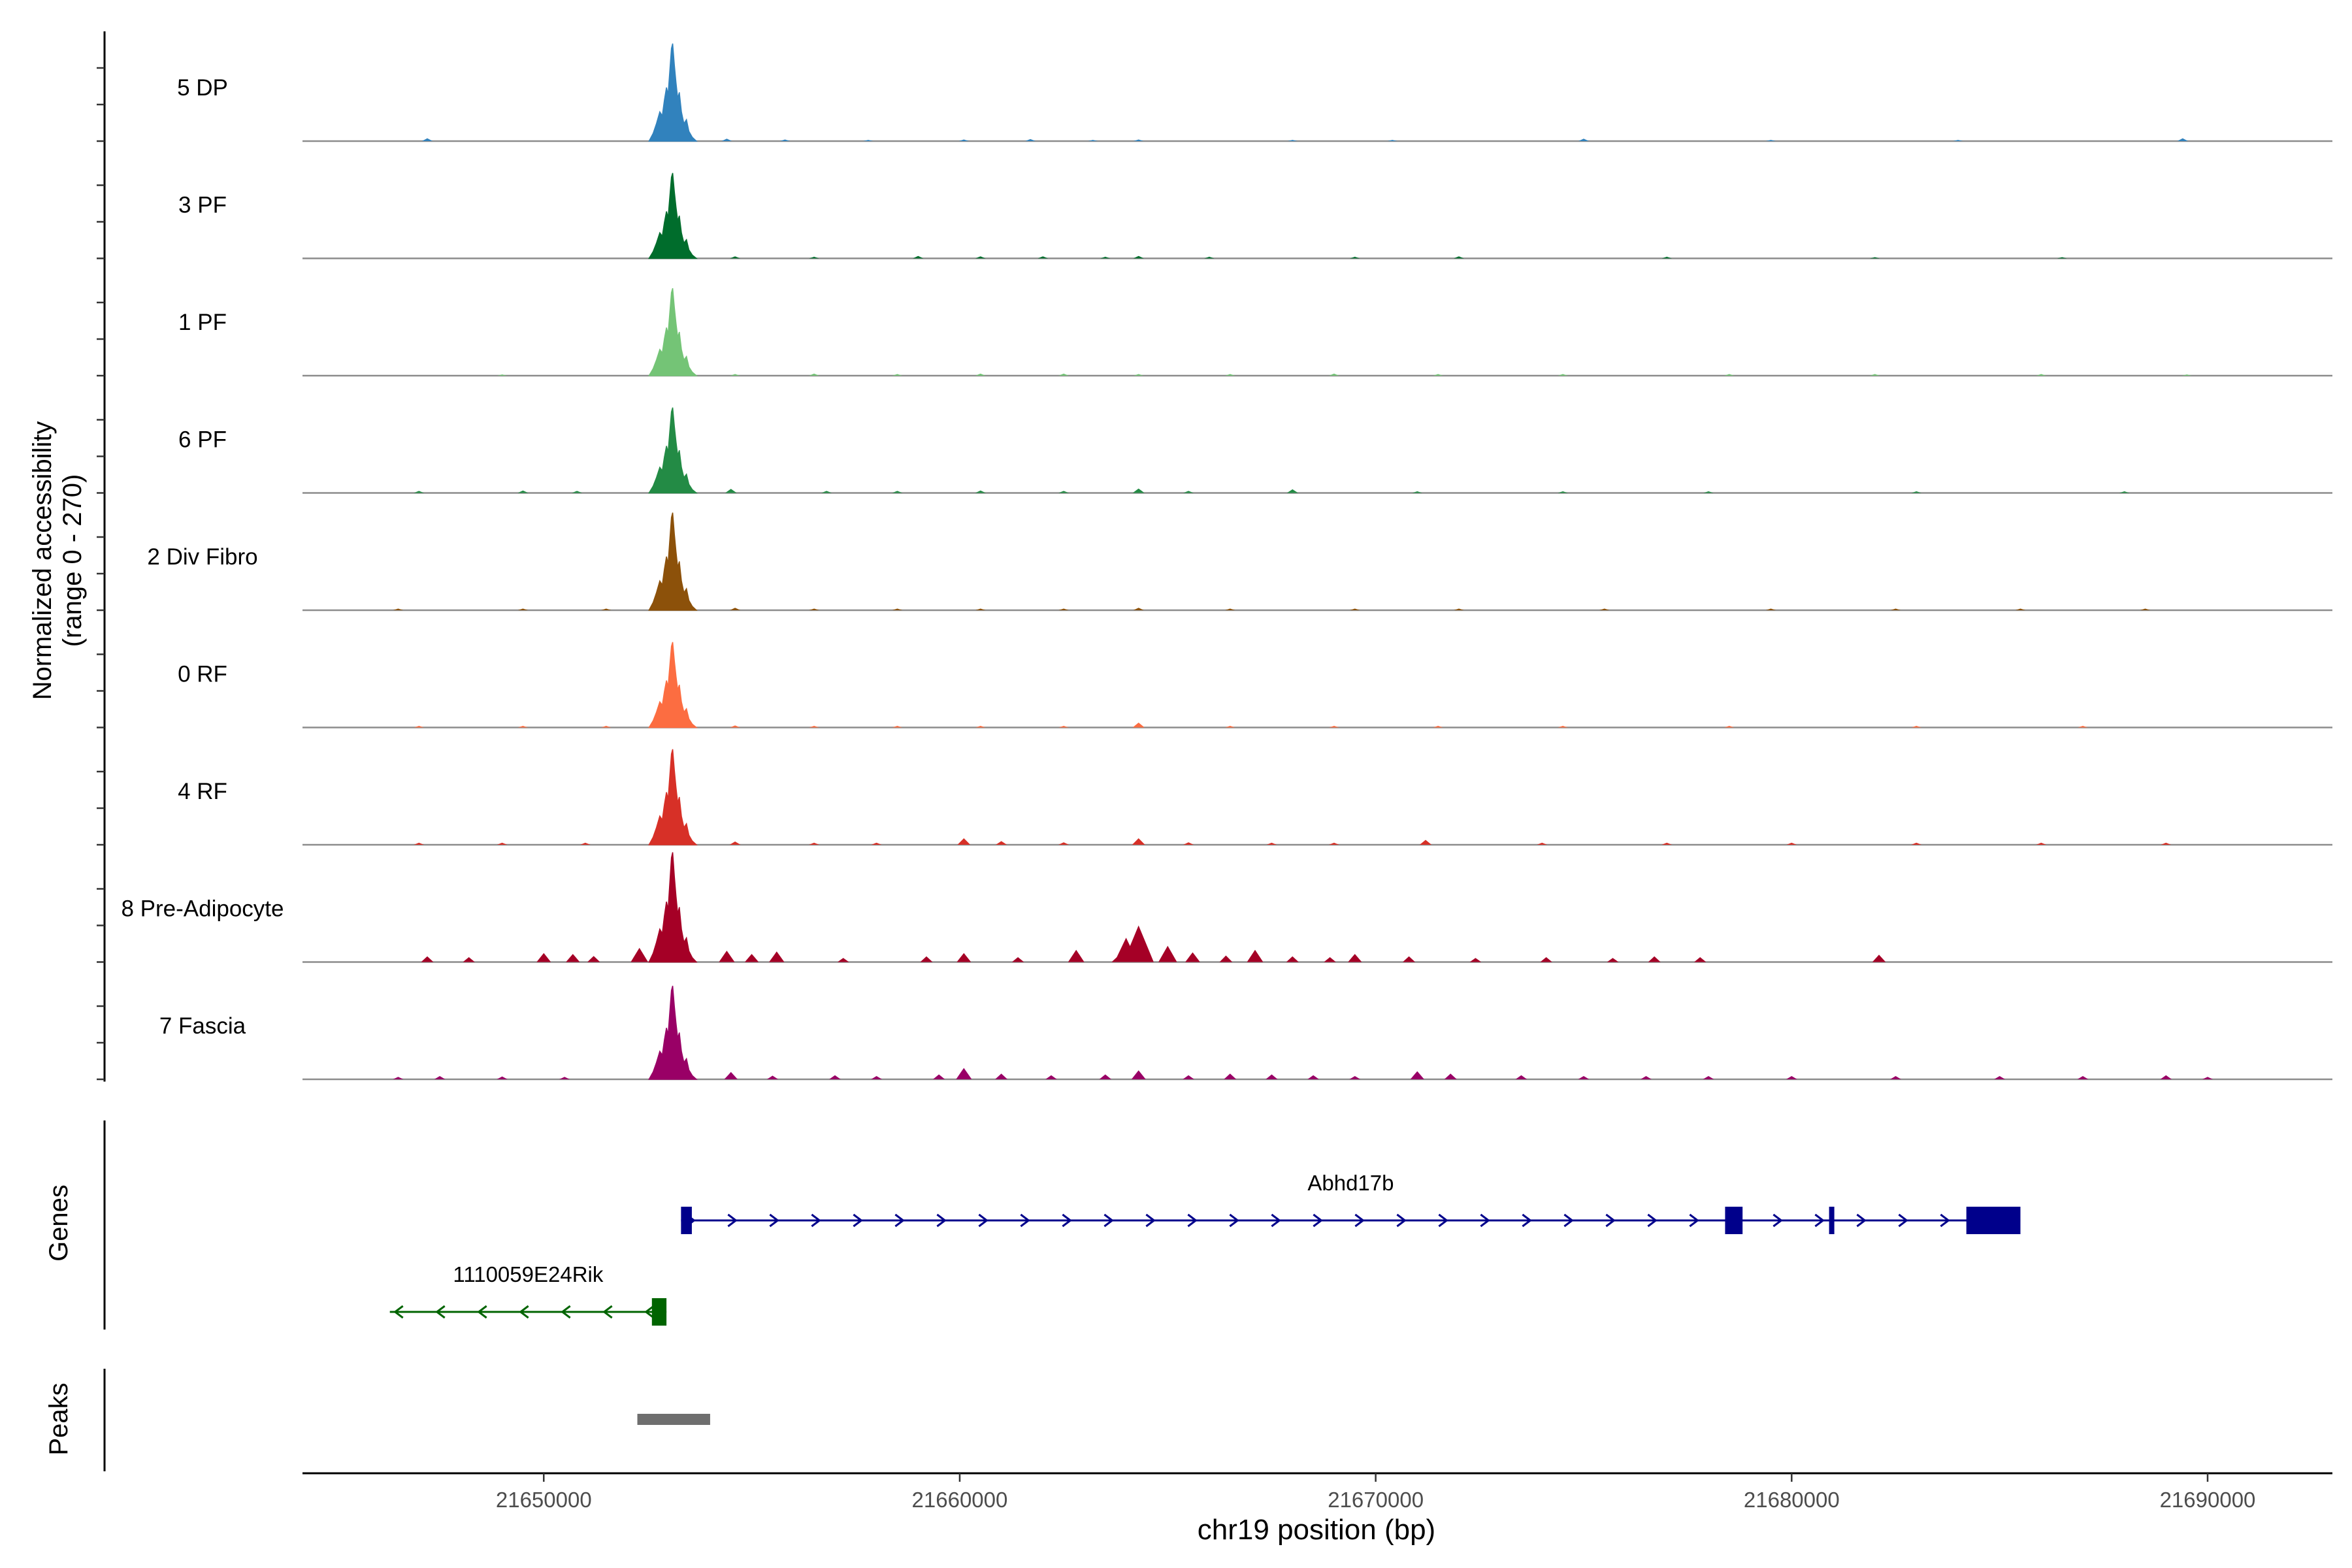  What do you see at coordinates (960, 1500) in the screenshot?
I see `x-tick-label: 21660000` at bounding box center [960, 1500].